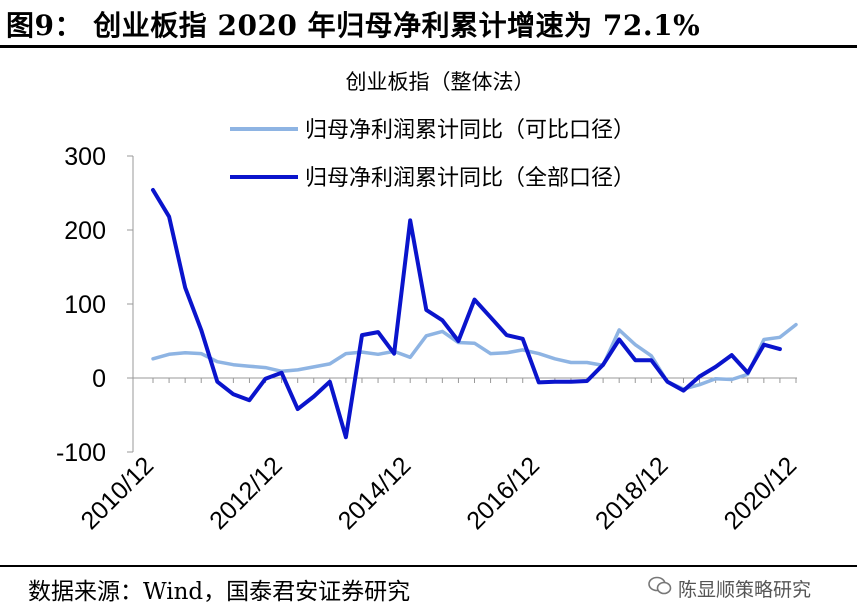 This screenshot has height=611, width=857. I want to click on x-tick-label: 2012/12, so click(246, 493).